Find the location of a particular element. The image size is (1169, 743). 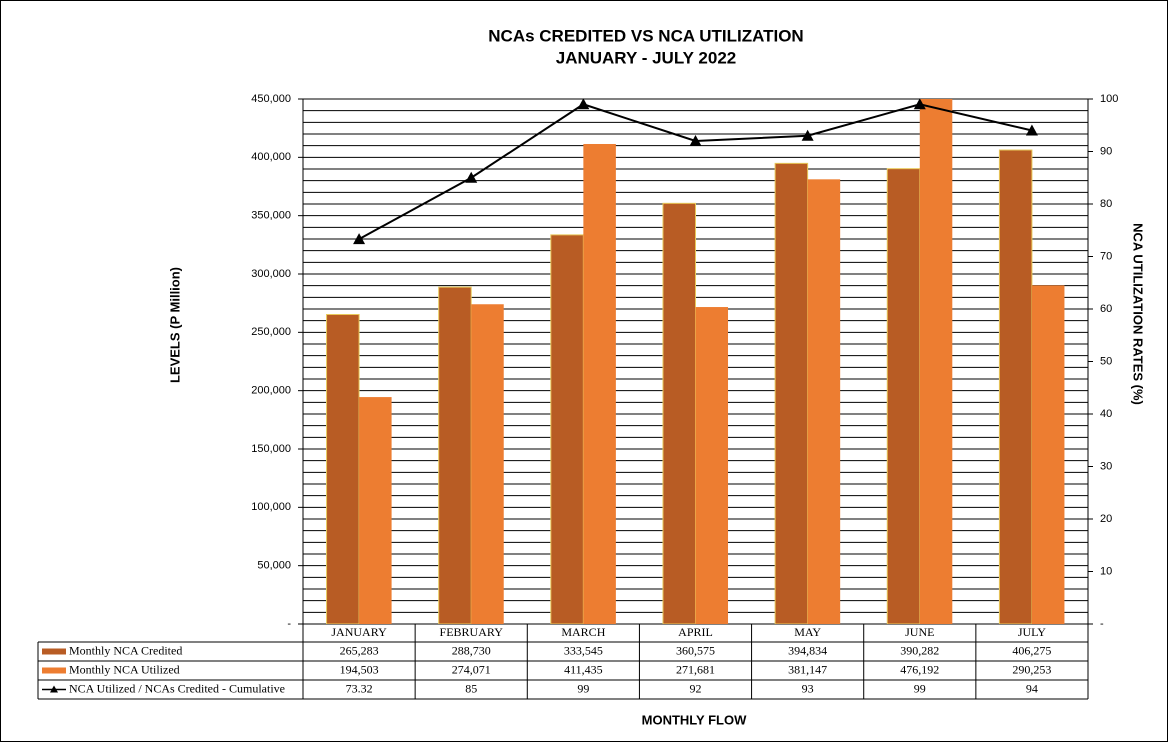

y2-tick-label: 20 is located at coordinates (1106, 519).